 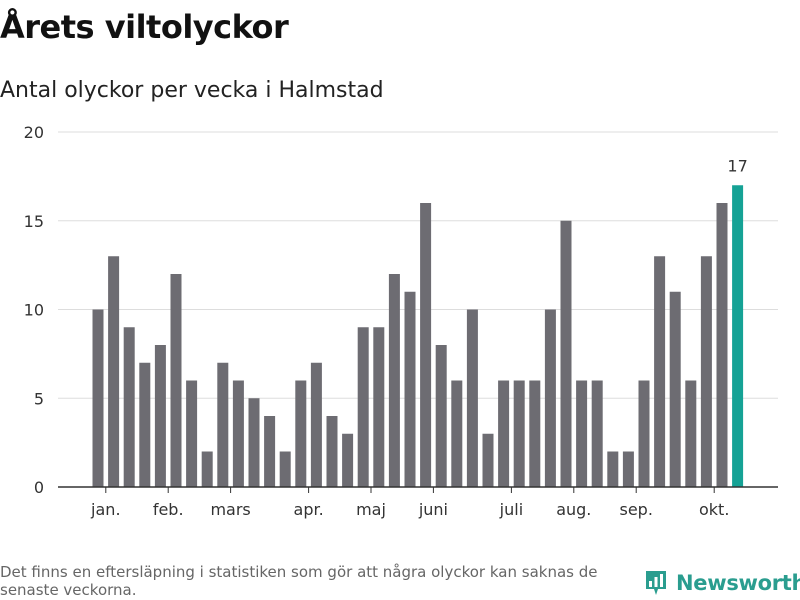 What do you see at coordinates (573, 509) in the screenshot?
I see `x-tick-label: aug.` at bounding box center [573, 509].